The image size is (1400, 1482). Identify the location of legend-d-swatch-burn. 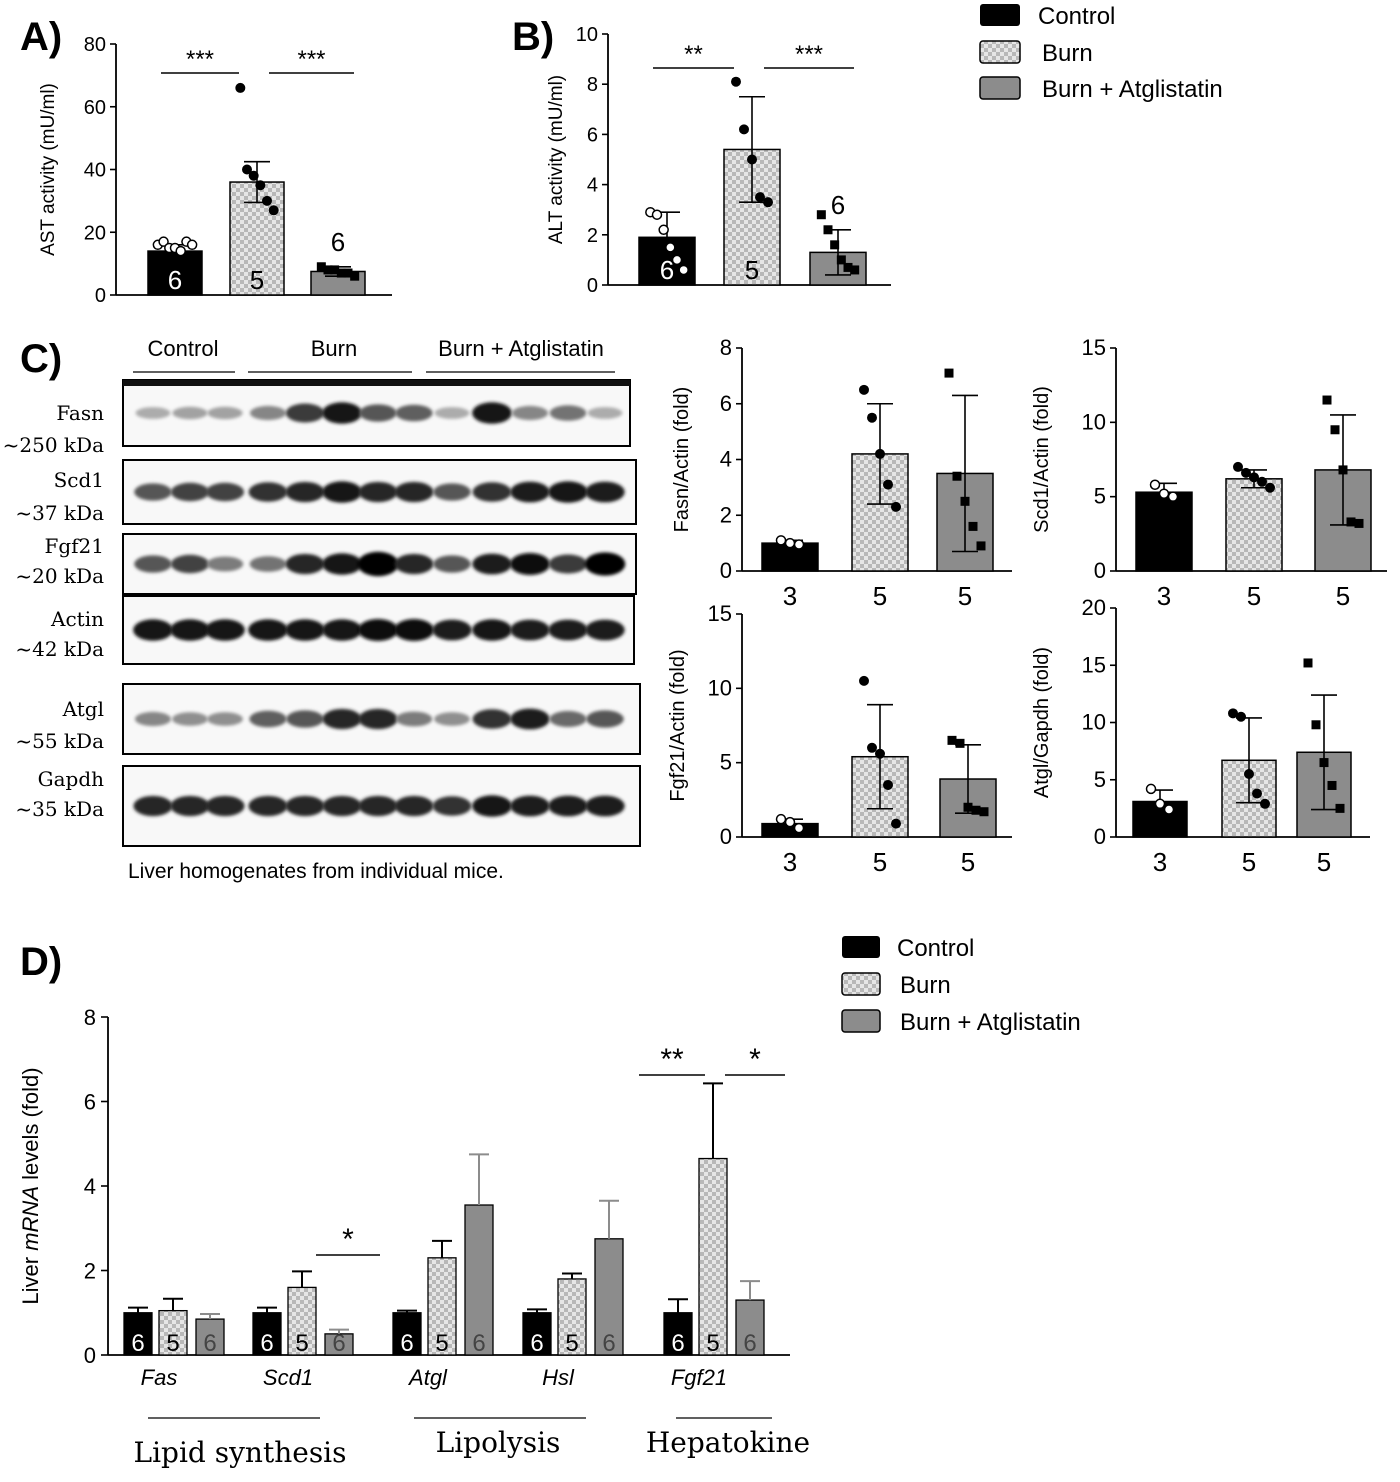
(861, 984).